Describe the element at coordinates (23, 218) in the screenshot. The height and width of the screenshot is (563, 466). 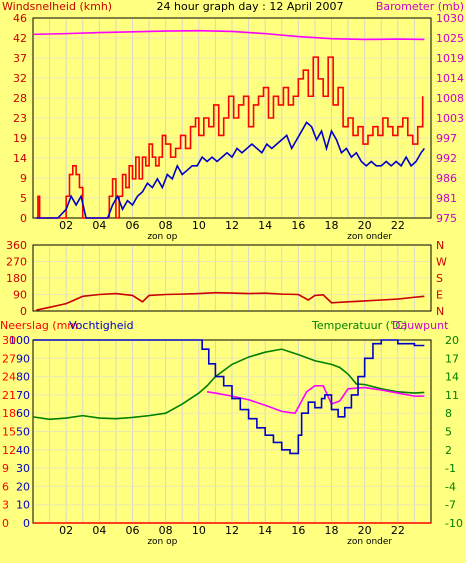
I see `wind-y-tick-label: 0` at that location.